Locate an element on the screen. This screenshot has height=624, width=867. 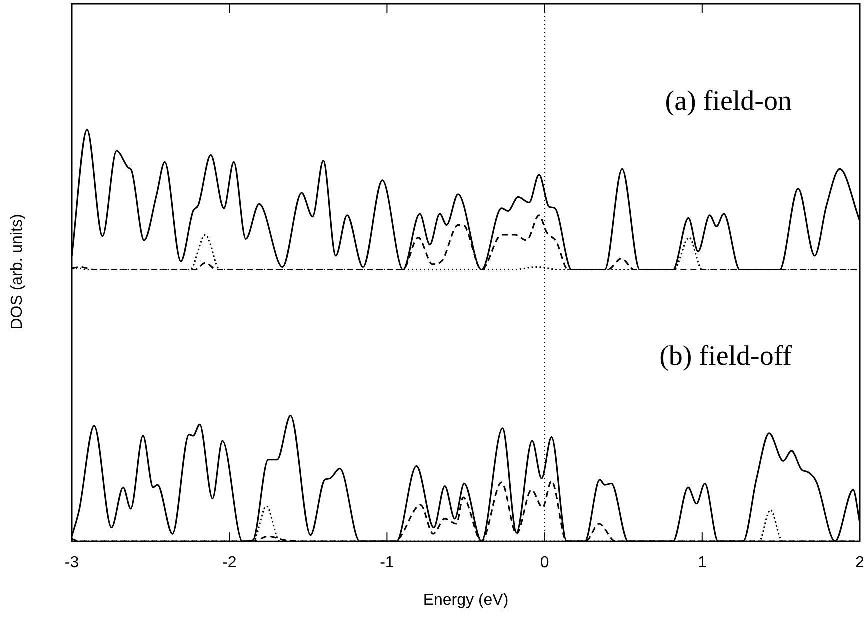
x-tick-label: -3 is located at coordinates (72, 563).